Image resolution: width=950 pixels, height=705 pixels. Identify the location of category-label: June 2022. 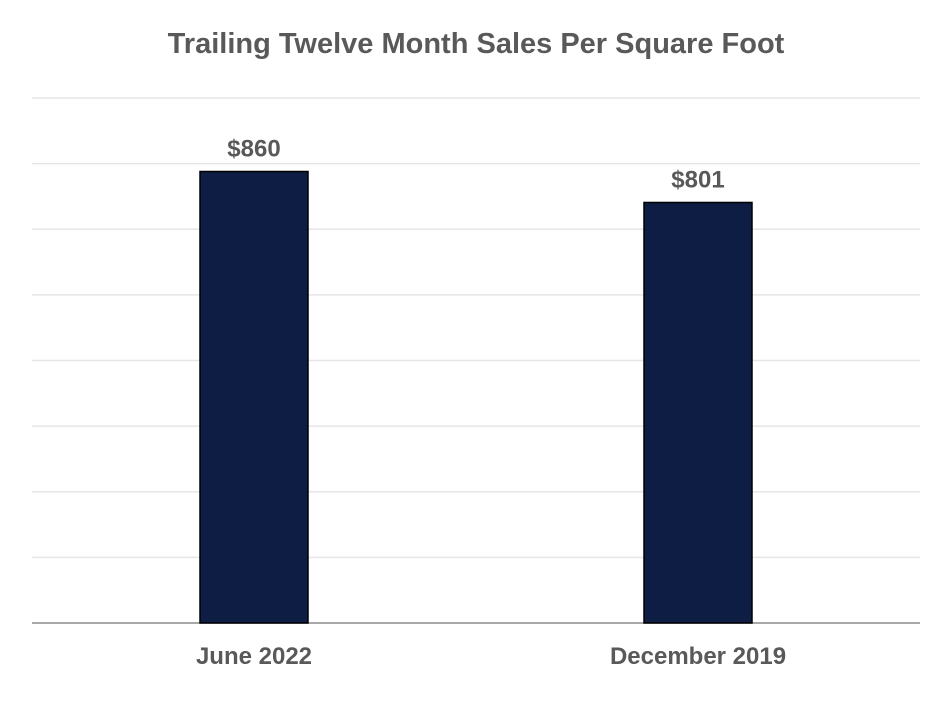
(254, 656).